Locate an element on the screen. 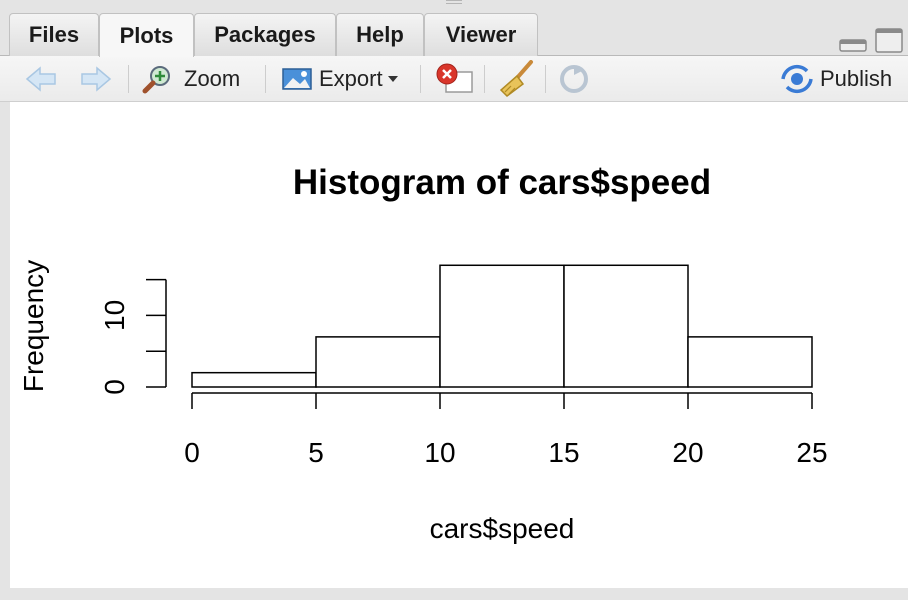 The width and height of the screenshot is (908, 600). x-tick-label: 25 is located at coordinates (811, 452).